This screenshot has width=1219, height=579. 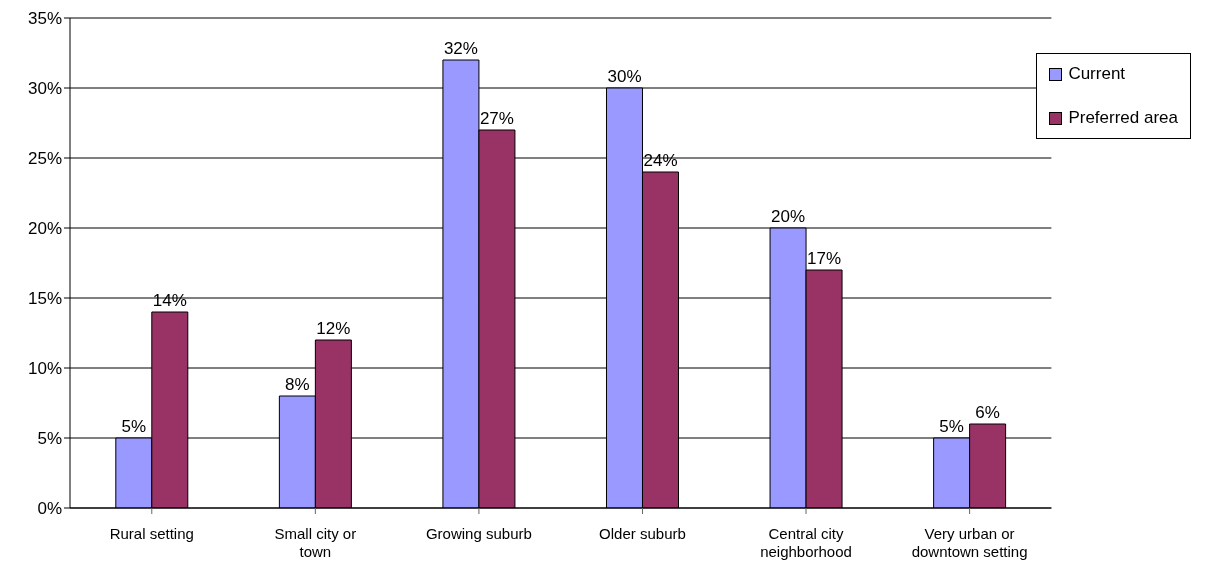 I want to click on data-label: 14%, so click(x=169, y=300).